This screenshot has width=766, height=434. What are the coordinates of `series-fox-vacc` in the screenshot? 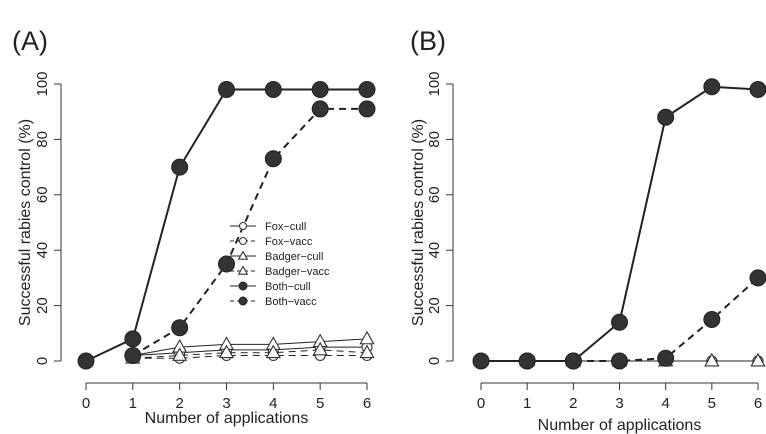 It's located at (250, 356).